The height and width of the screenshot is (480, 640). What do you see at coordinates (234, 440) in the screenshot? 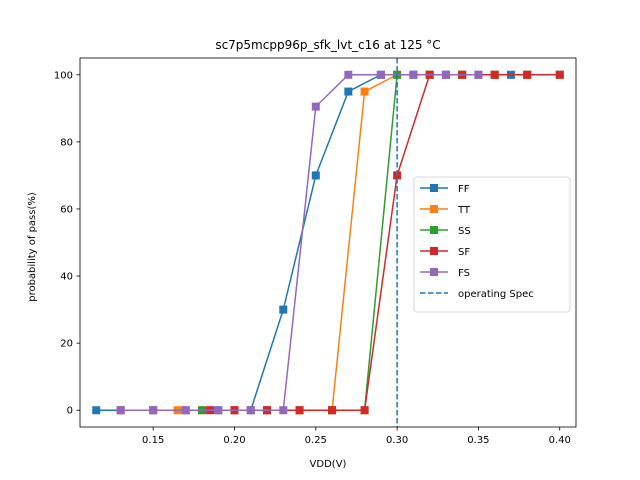
I see `x-tick-label: 0.20` at bounding box center [234, 440].